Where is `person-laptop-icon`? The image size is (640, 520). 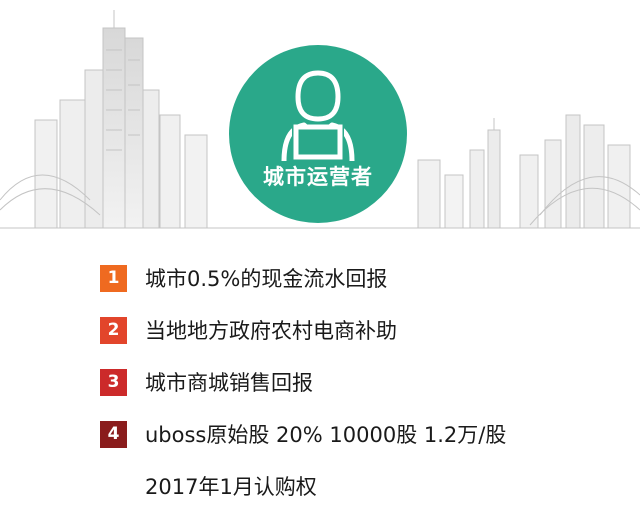
person-laptop-icon is located at coordinates (318, 116).